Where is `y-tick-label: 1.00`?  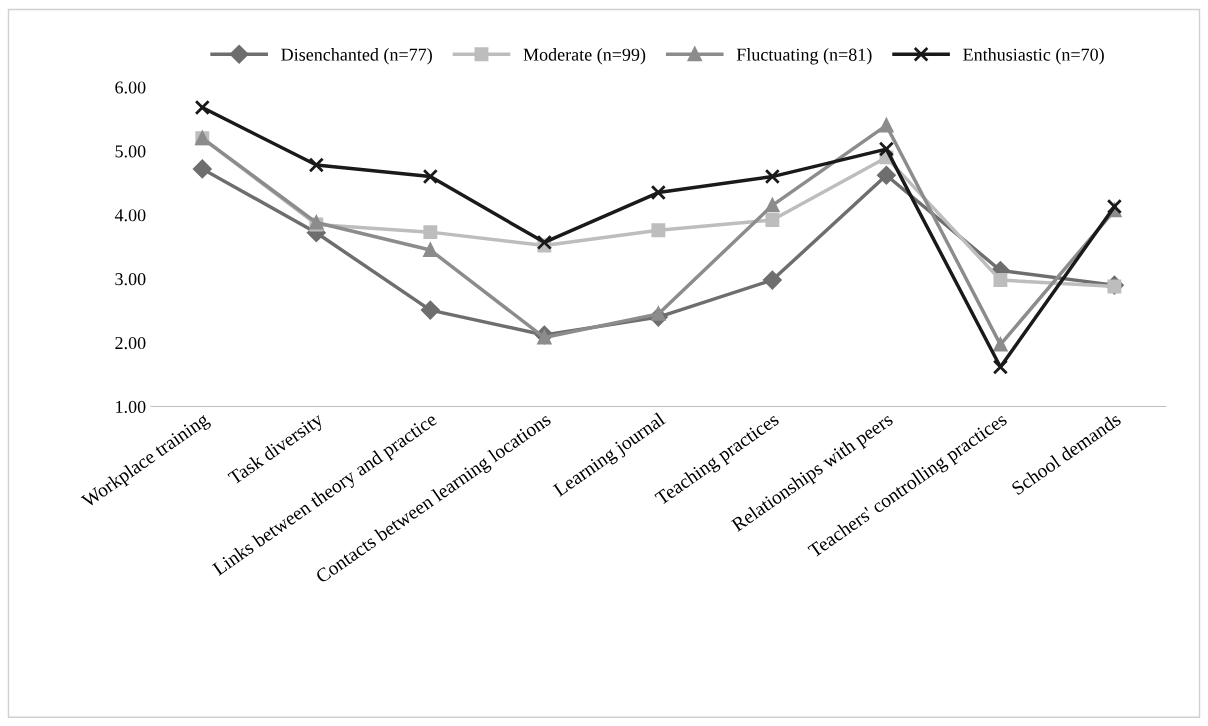 y-tick-label: 1.00 is located at coordinates (131, 407).